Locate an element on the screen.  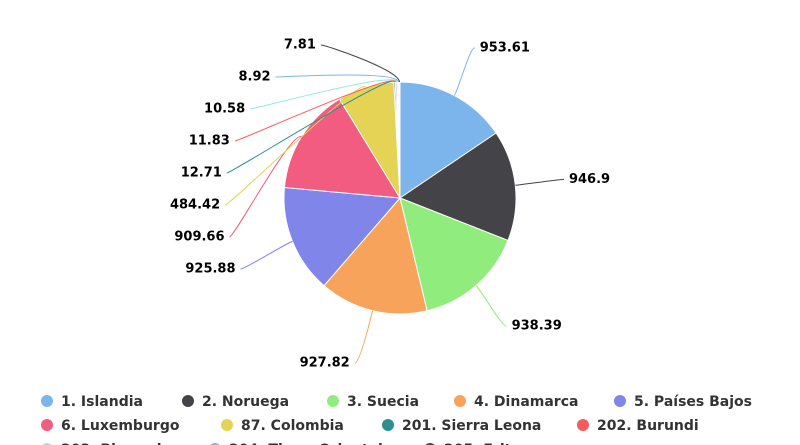
legend-label: 2. Noruega is located at coordinates (245, 402).